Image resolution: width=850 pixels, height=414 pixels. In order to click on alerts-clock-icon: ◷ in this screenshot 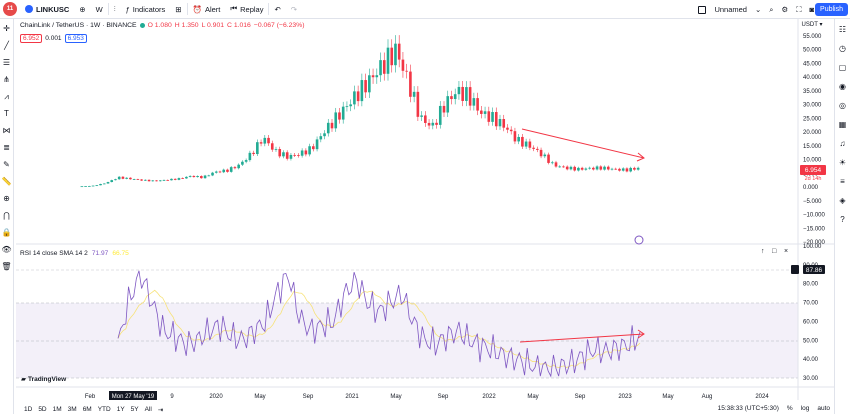, I will do `click(842, 48)`.